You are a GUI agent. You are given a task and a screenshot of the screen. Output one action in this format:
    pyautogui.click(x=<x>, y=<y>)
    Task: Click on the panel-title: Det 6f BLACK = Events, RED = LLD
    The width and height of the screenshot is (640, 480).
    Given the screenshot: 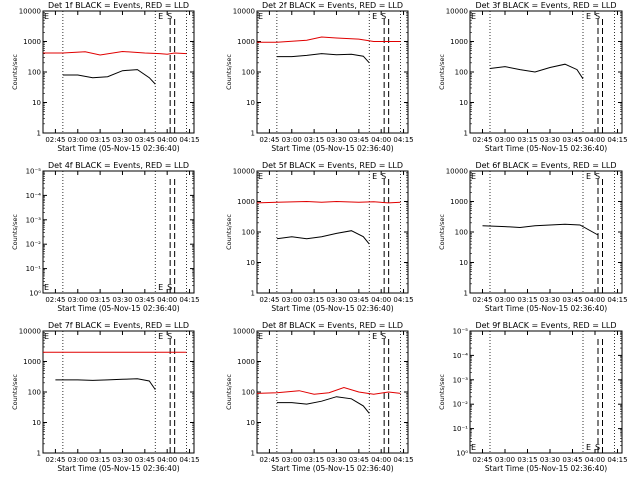 What is the action you would take?
    pyautogui.click(x=545, y=165)
    